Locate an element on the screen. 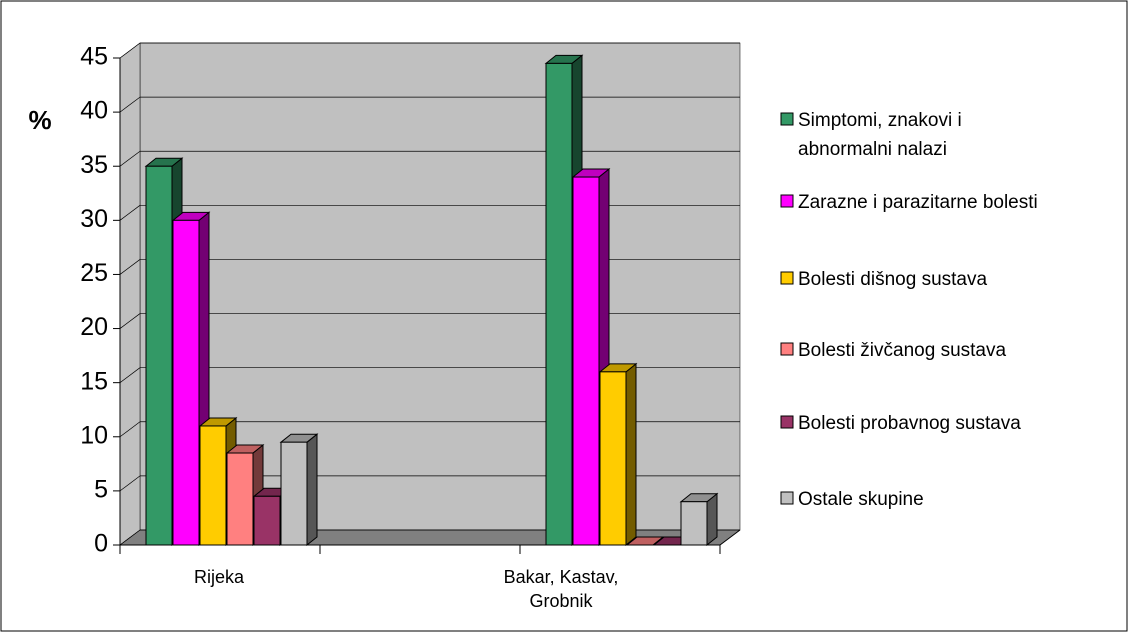  x-tick-label: Bakar, Kastav, Grobnik is located at coordinates (561, 589).